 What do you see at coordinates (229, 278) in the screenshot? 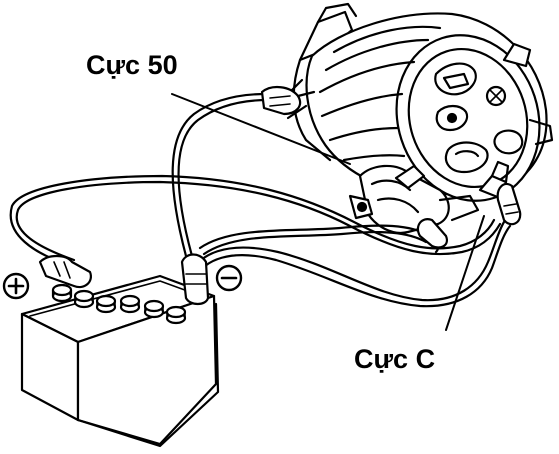
I see `minus-sign-icon` at bounding box center [229, 278].